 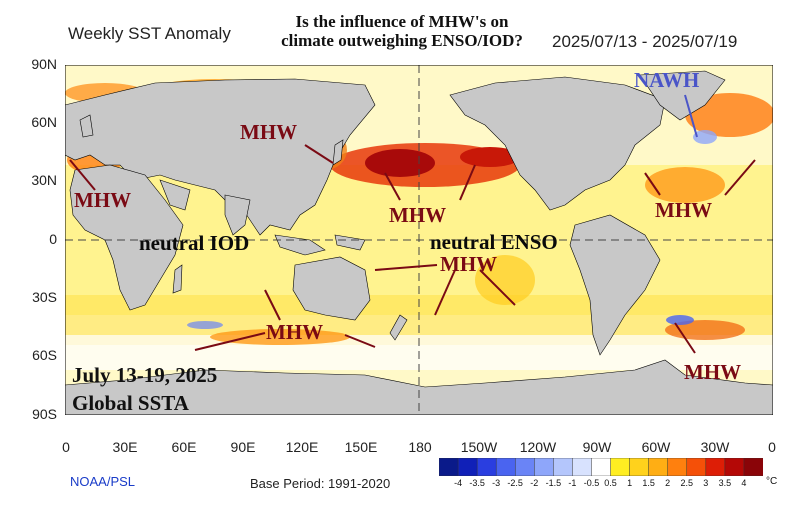 What do you see at coordinates (685, 338) in the screenshot?
I see `leader-s-atl` at bounding box center [685, 338].